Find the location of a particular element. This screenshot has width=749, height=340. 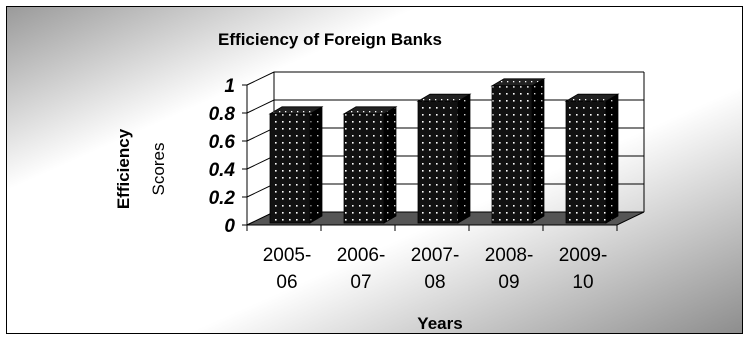

x-tick-label: 2005- is located at coordinates (287, 255).